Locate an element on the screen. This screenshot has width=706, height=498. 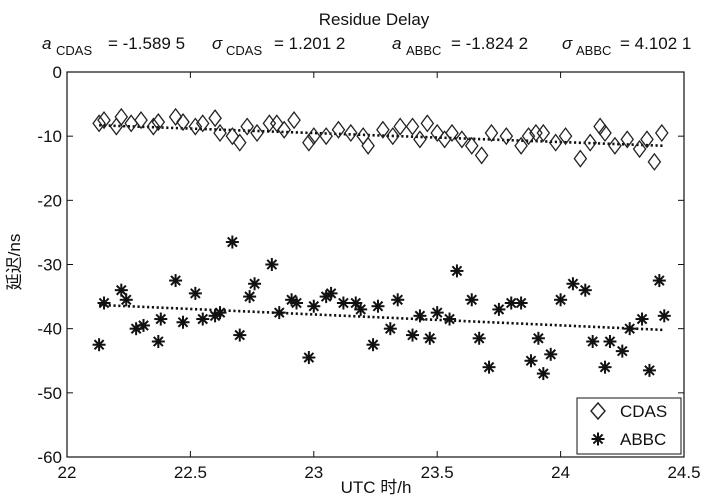
y-tick-label: -10 is located at coordinates (49, 136).